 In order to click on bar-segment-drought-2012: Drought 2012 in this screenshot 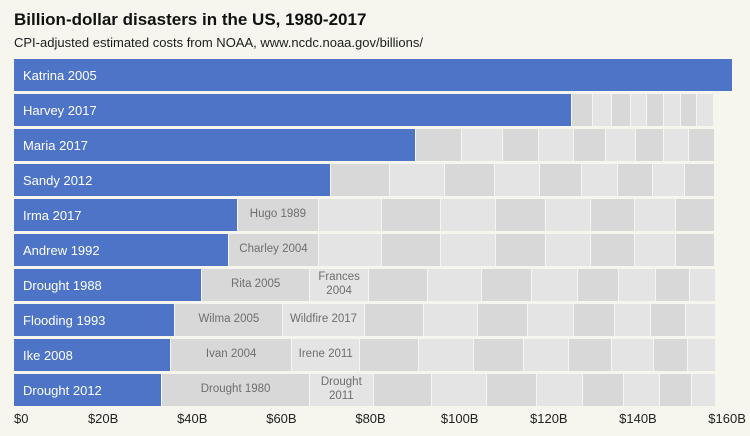, I will do `click(88, 390)`.